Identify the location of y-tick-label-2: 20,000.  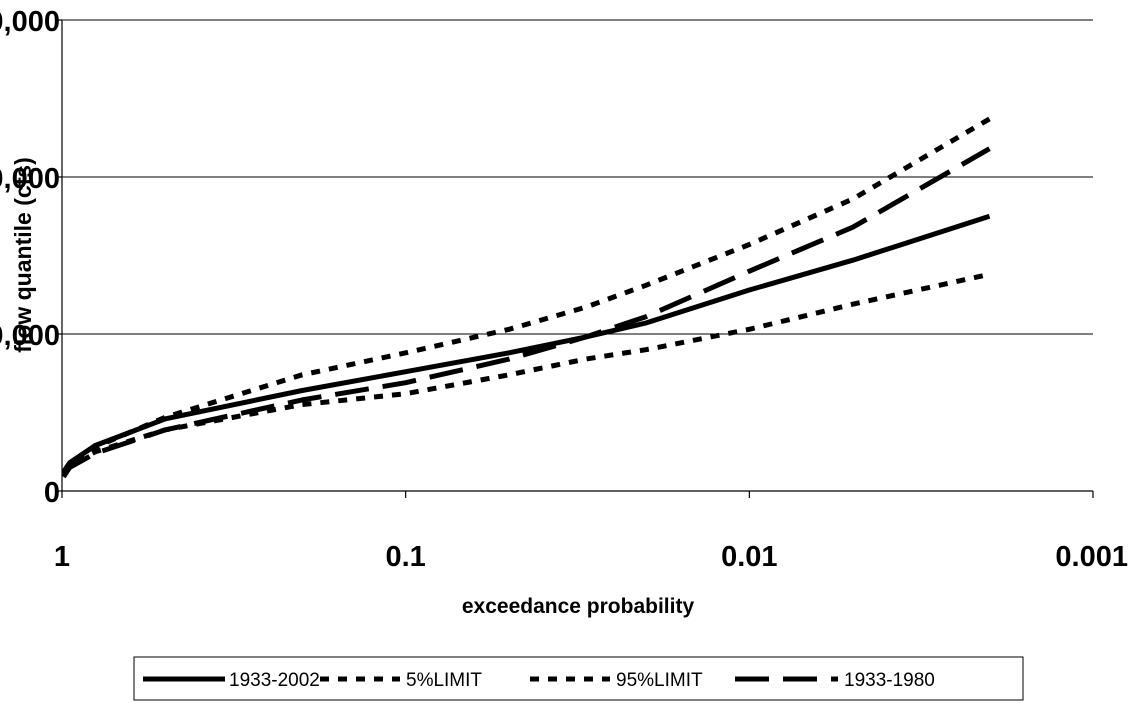
(30, 179).